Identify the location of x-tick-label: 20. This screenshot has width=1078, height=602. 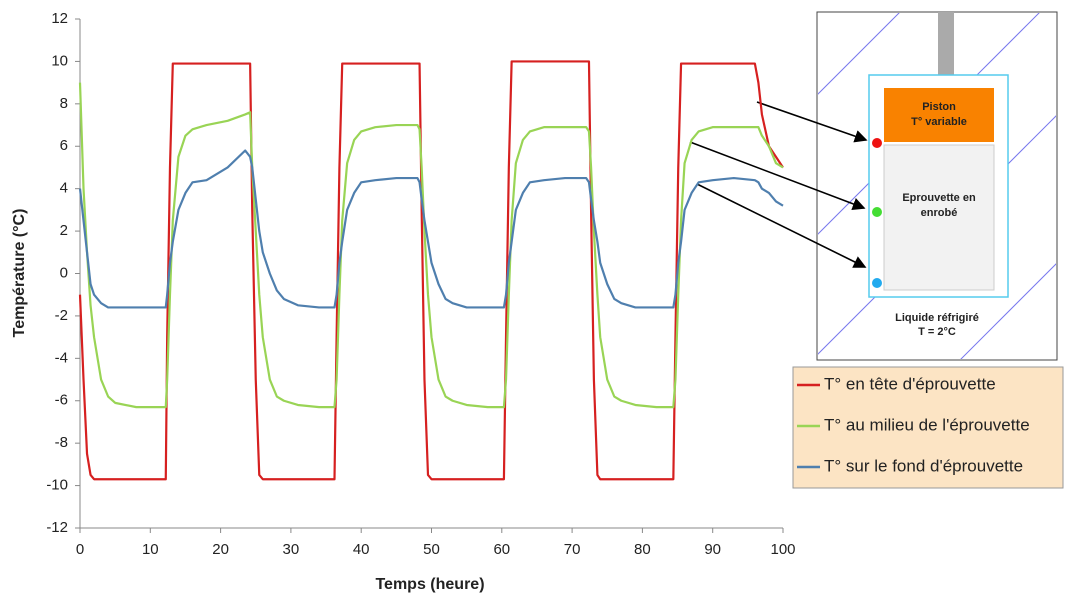
(220, 549).